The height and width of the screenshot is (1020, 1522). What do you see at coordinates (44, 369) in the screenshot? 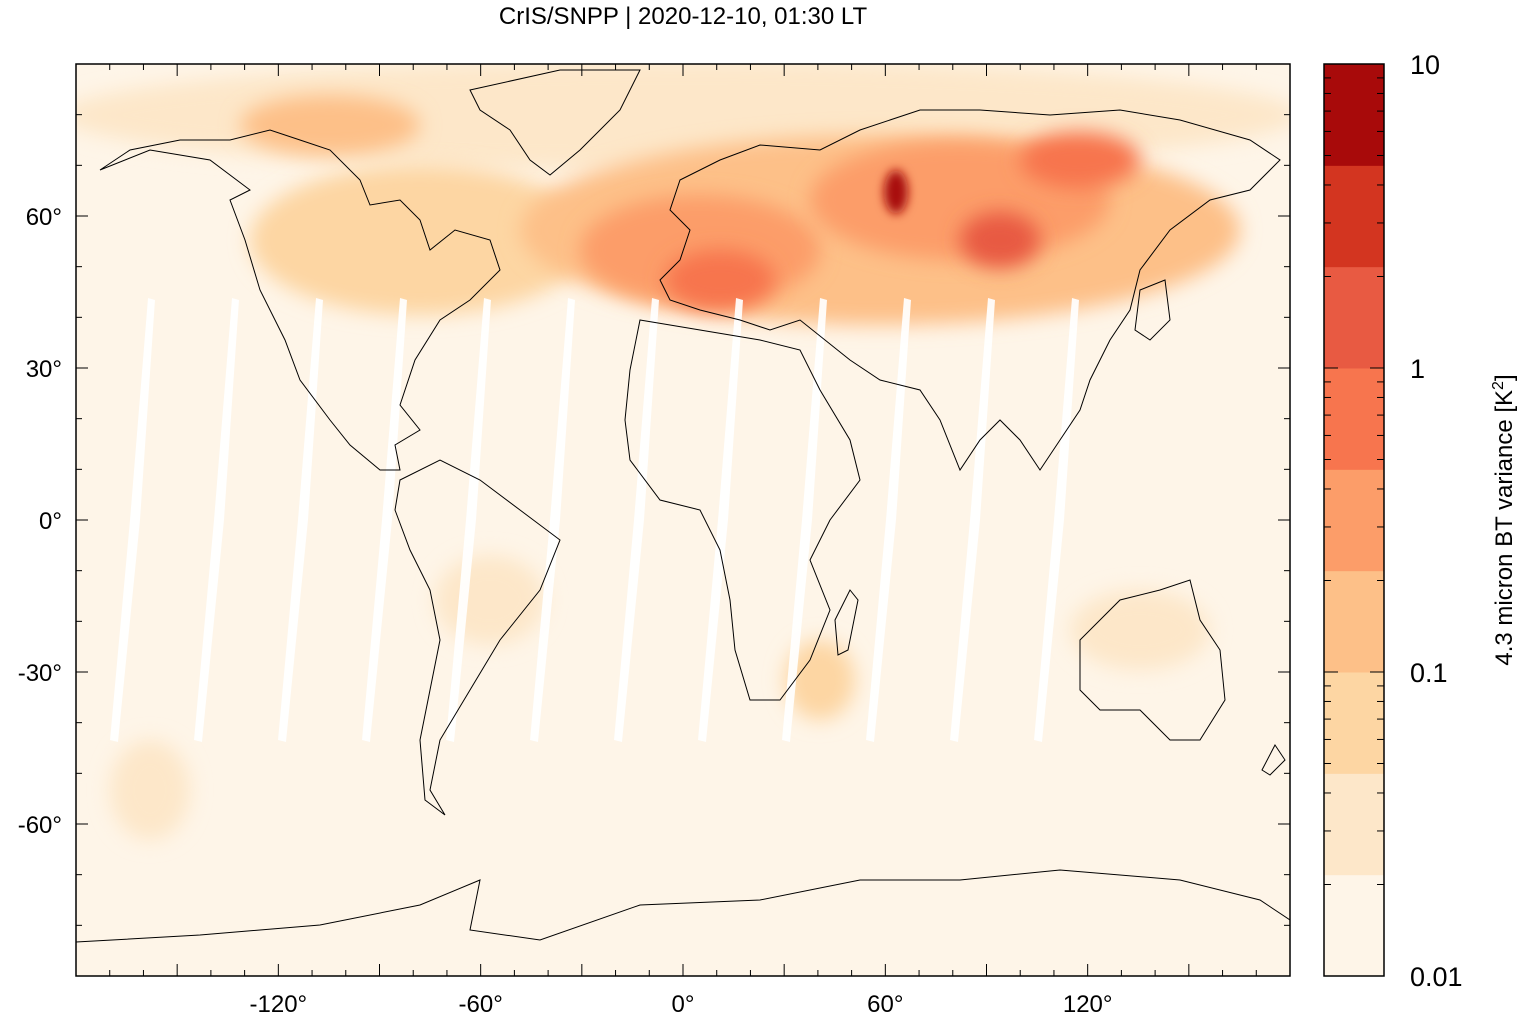
I see `y-tick-label: 30°` at bounding box center [44, 369].